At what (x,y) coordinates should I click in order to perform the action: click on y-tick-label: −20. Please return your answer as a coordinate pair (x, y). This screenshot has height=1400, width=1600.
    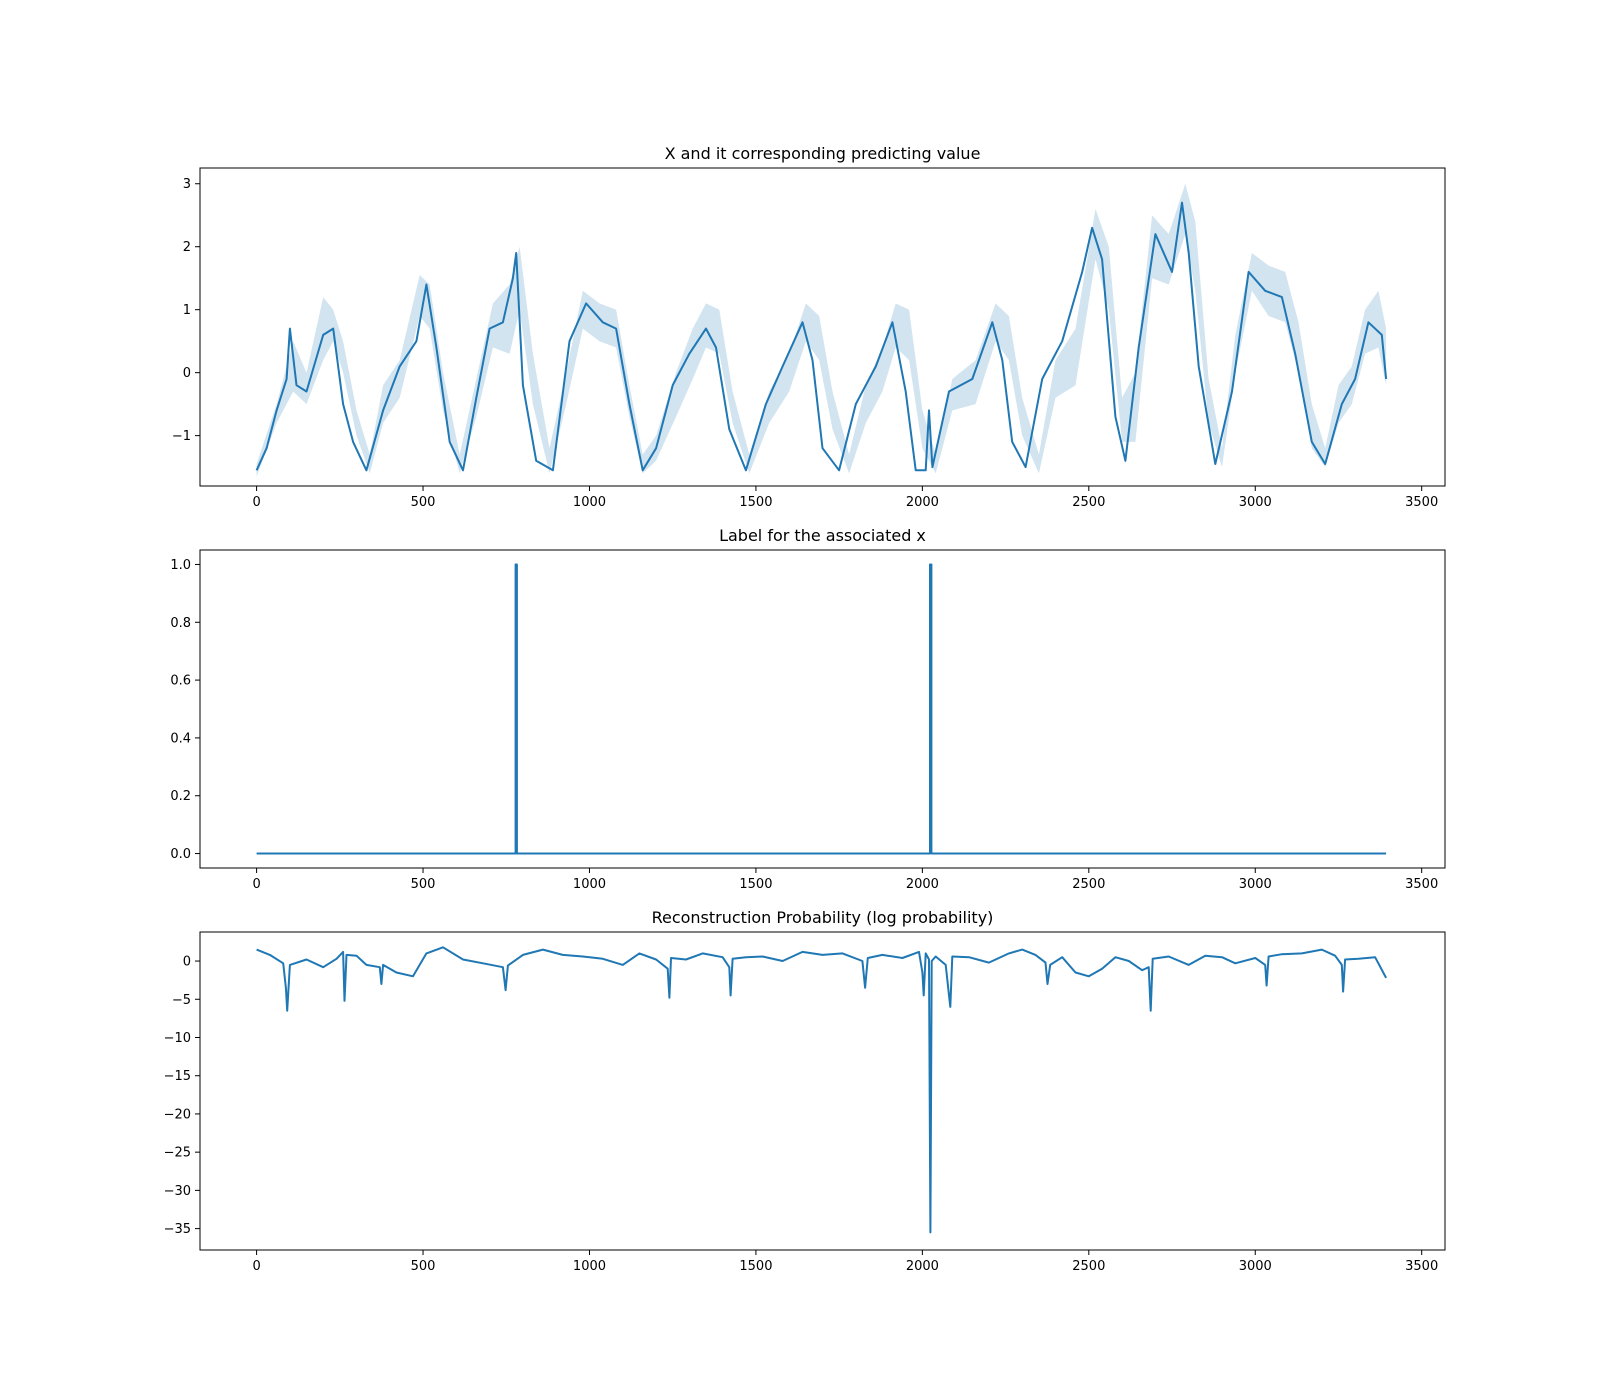
    Looking at the image, I should click on (177, 1114).